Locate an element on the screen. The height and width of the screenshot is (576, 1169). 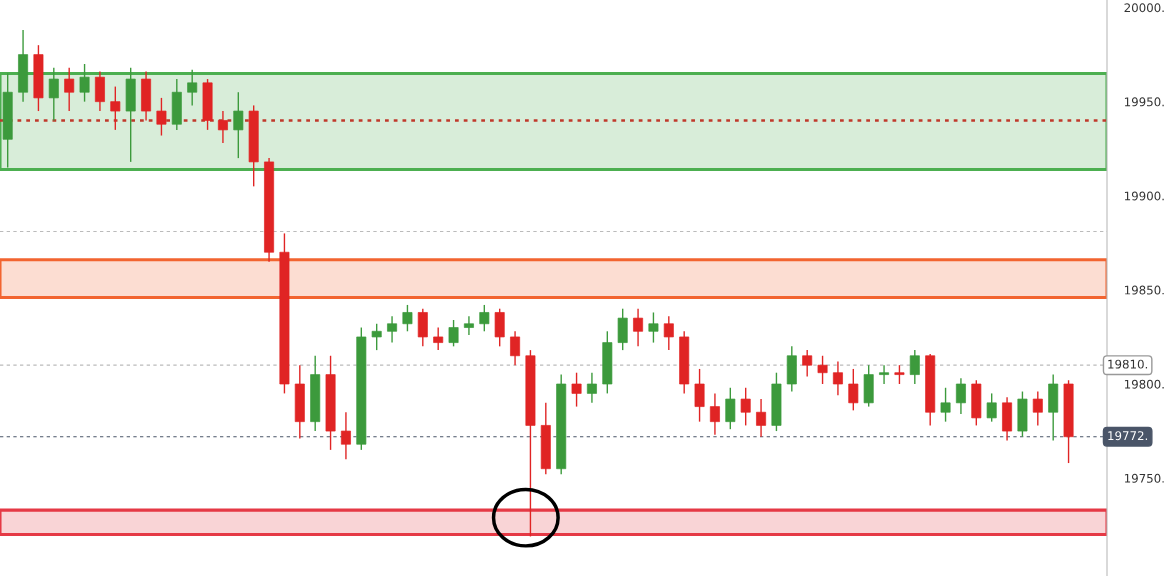
y-tick-label: 19750. is located at coordinates (1144, 478).